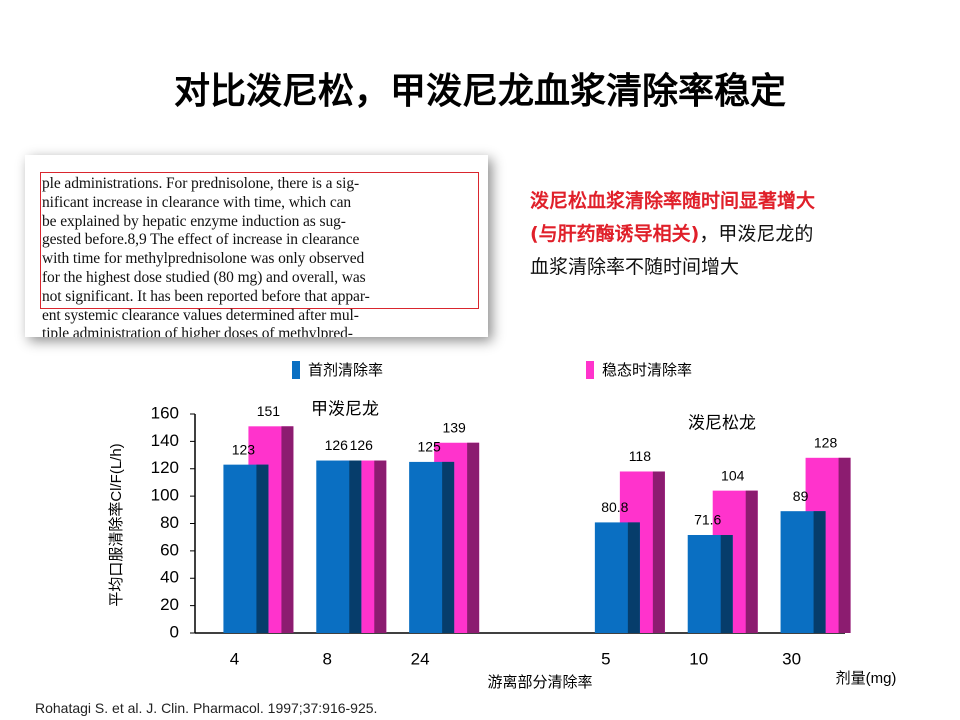  What do you see at coordinates (345, 408) in the screenshot?
I see `annotation: 甲泼尼龙` at bounding box center [345, 408].